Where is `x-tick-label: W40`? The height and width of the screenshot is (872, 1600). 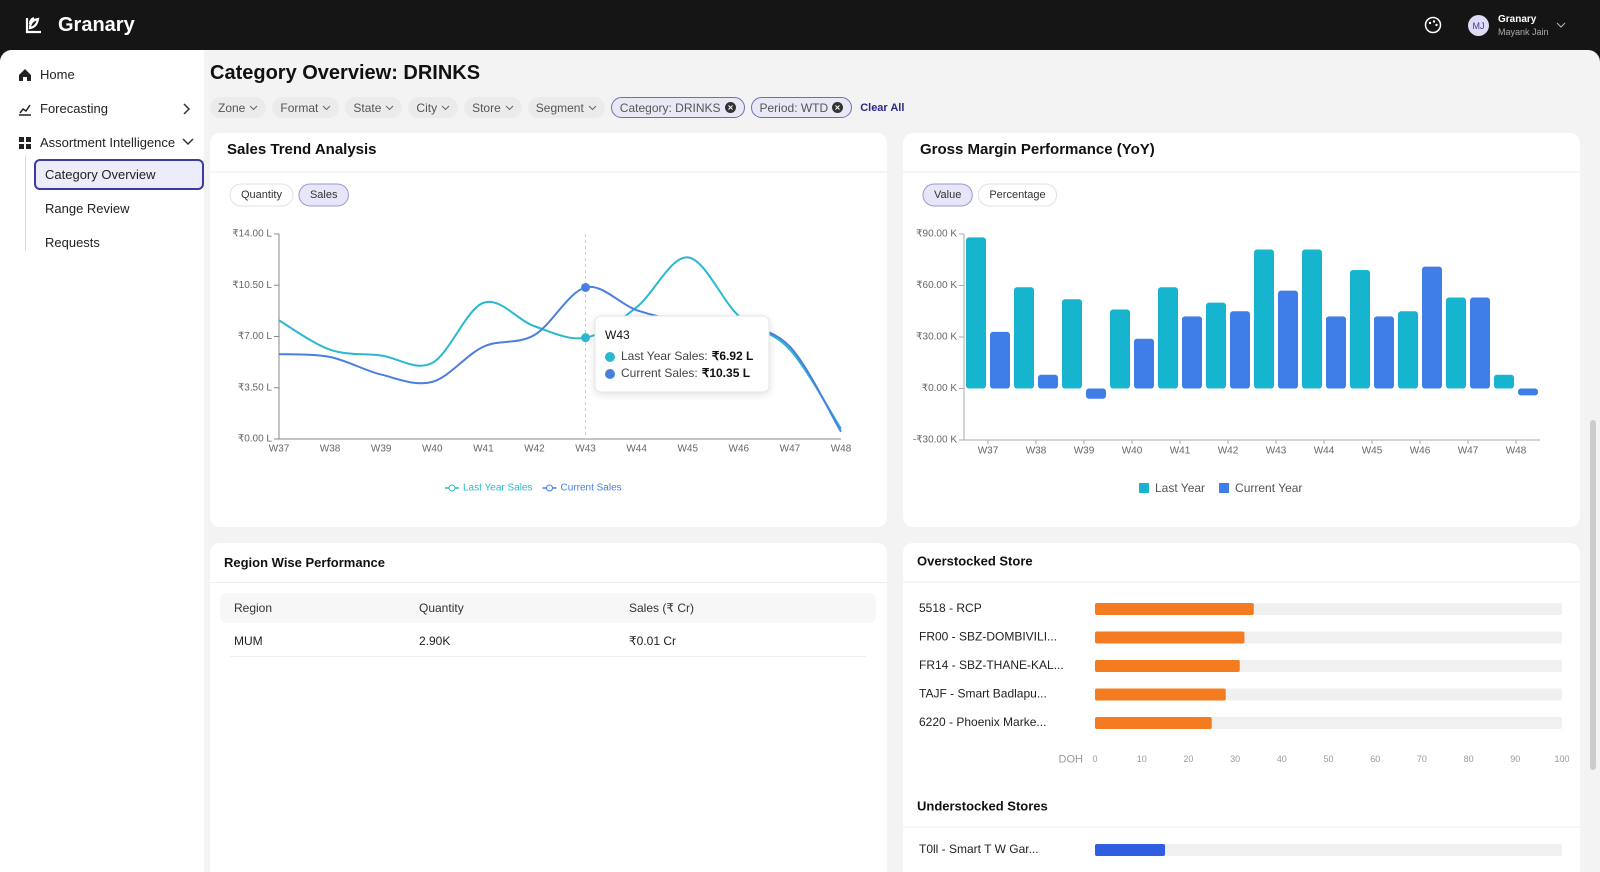 x-tick-label: W40 is located at coordinates (432, 449).